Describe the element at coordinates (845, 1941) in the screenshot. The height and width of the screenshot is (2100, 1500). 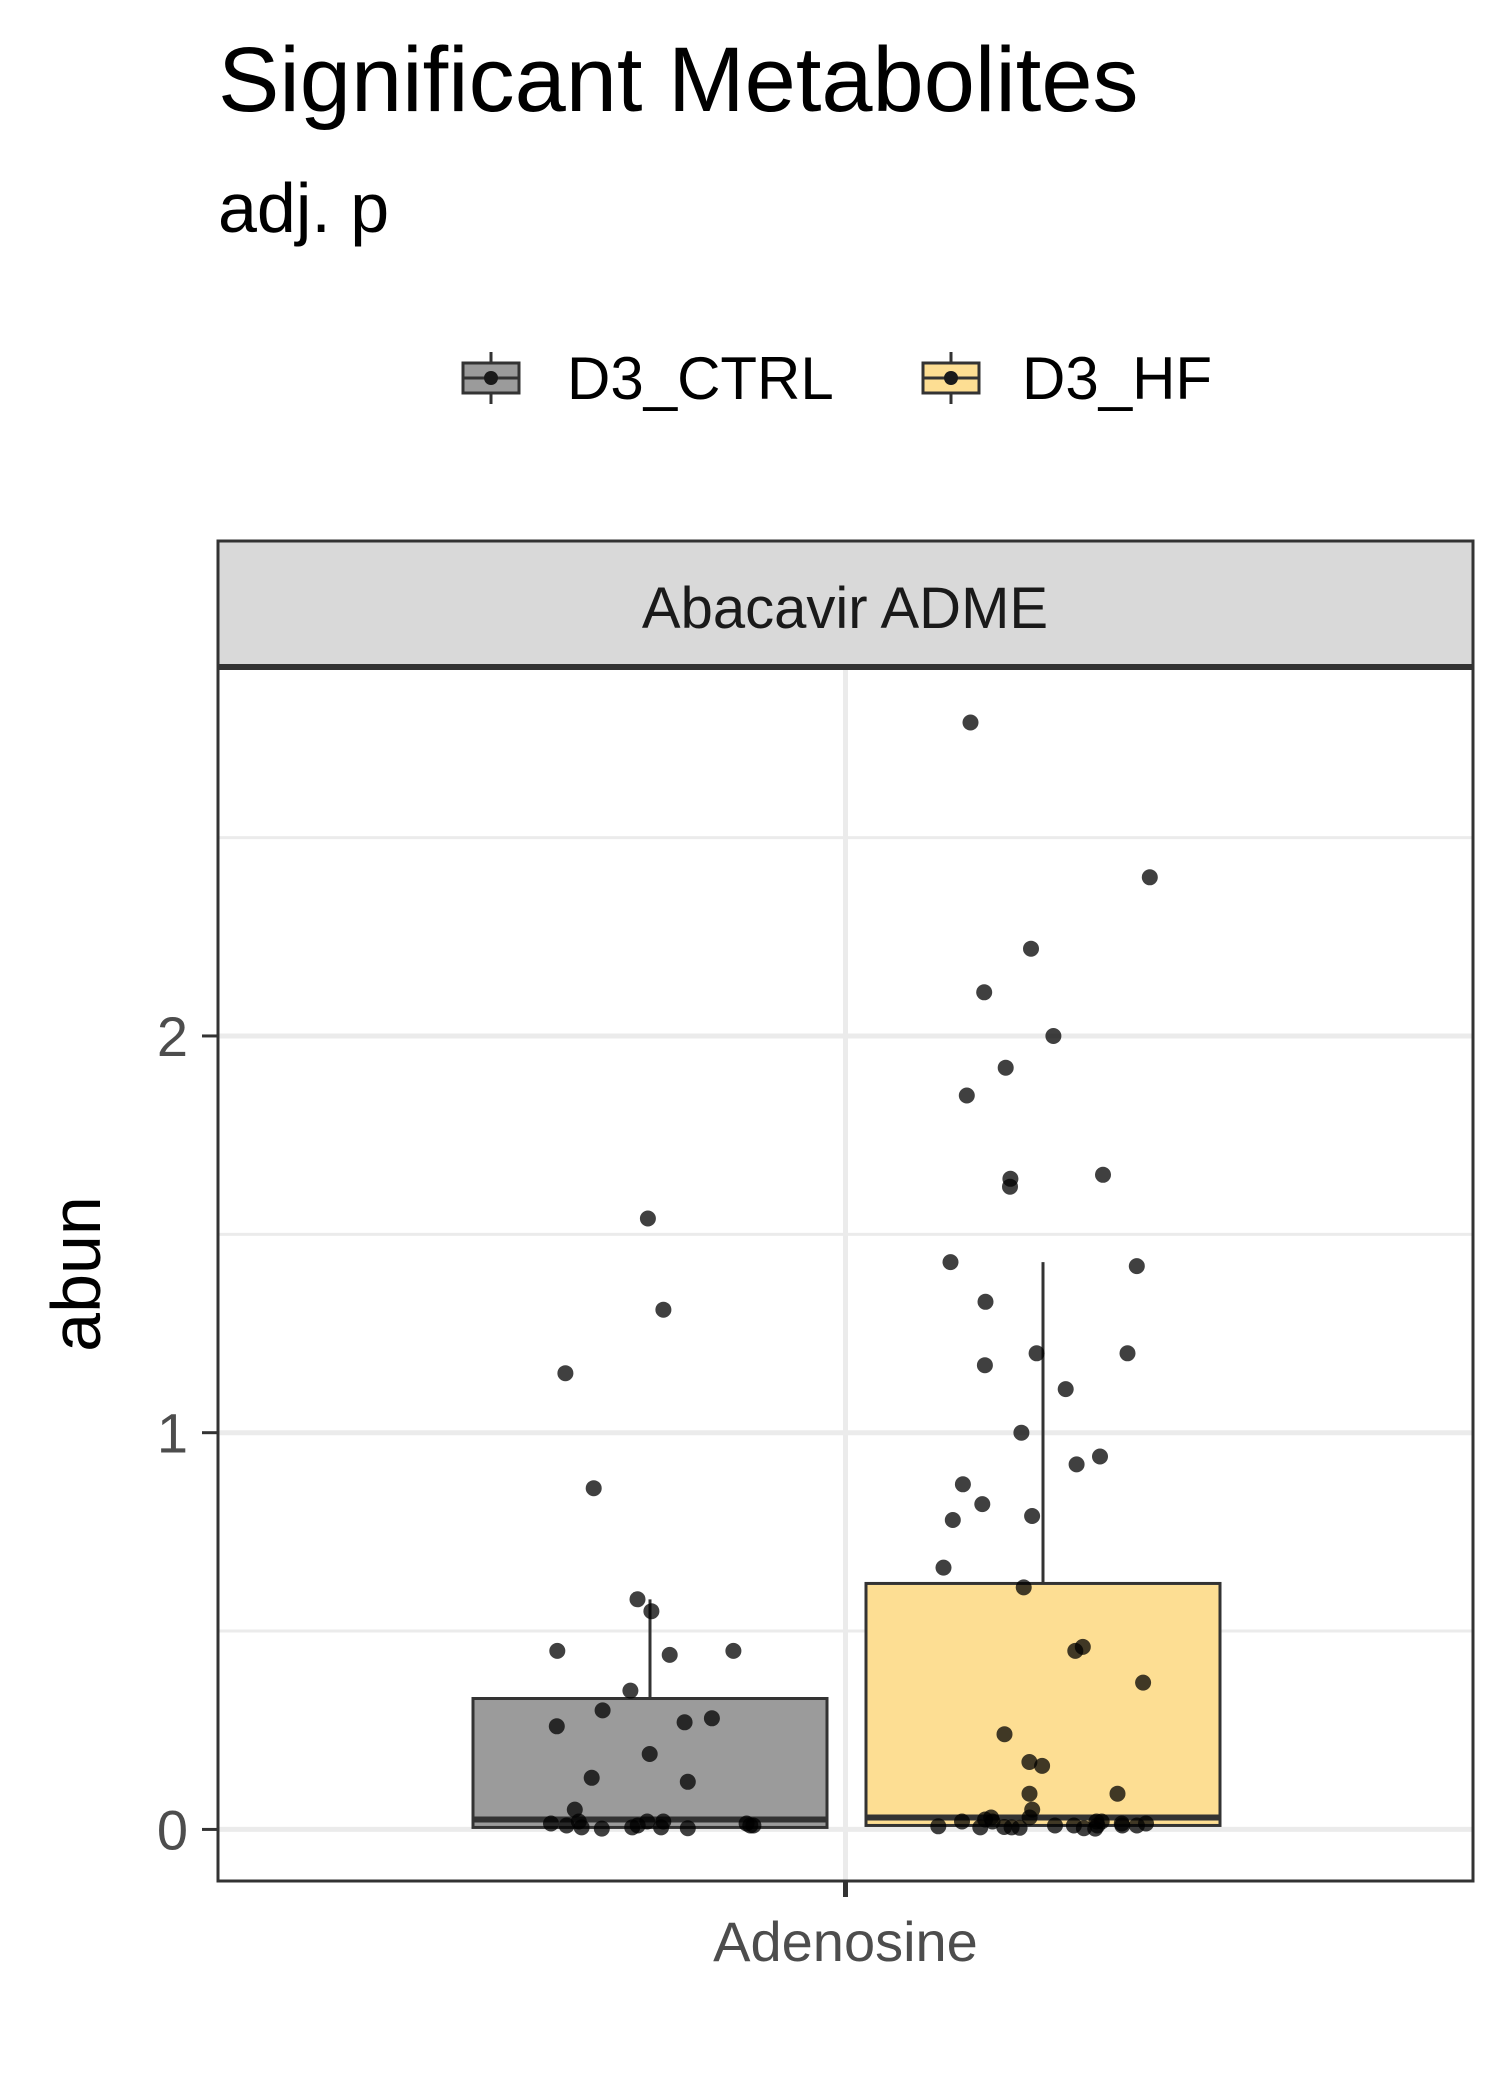
I see `x-tick-label: Adenosine` at that location.